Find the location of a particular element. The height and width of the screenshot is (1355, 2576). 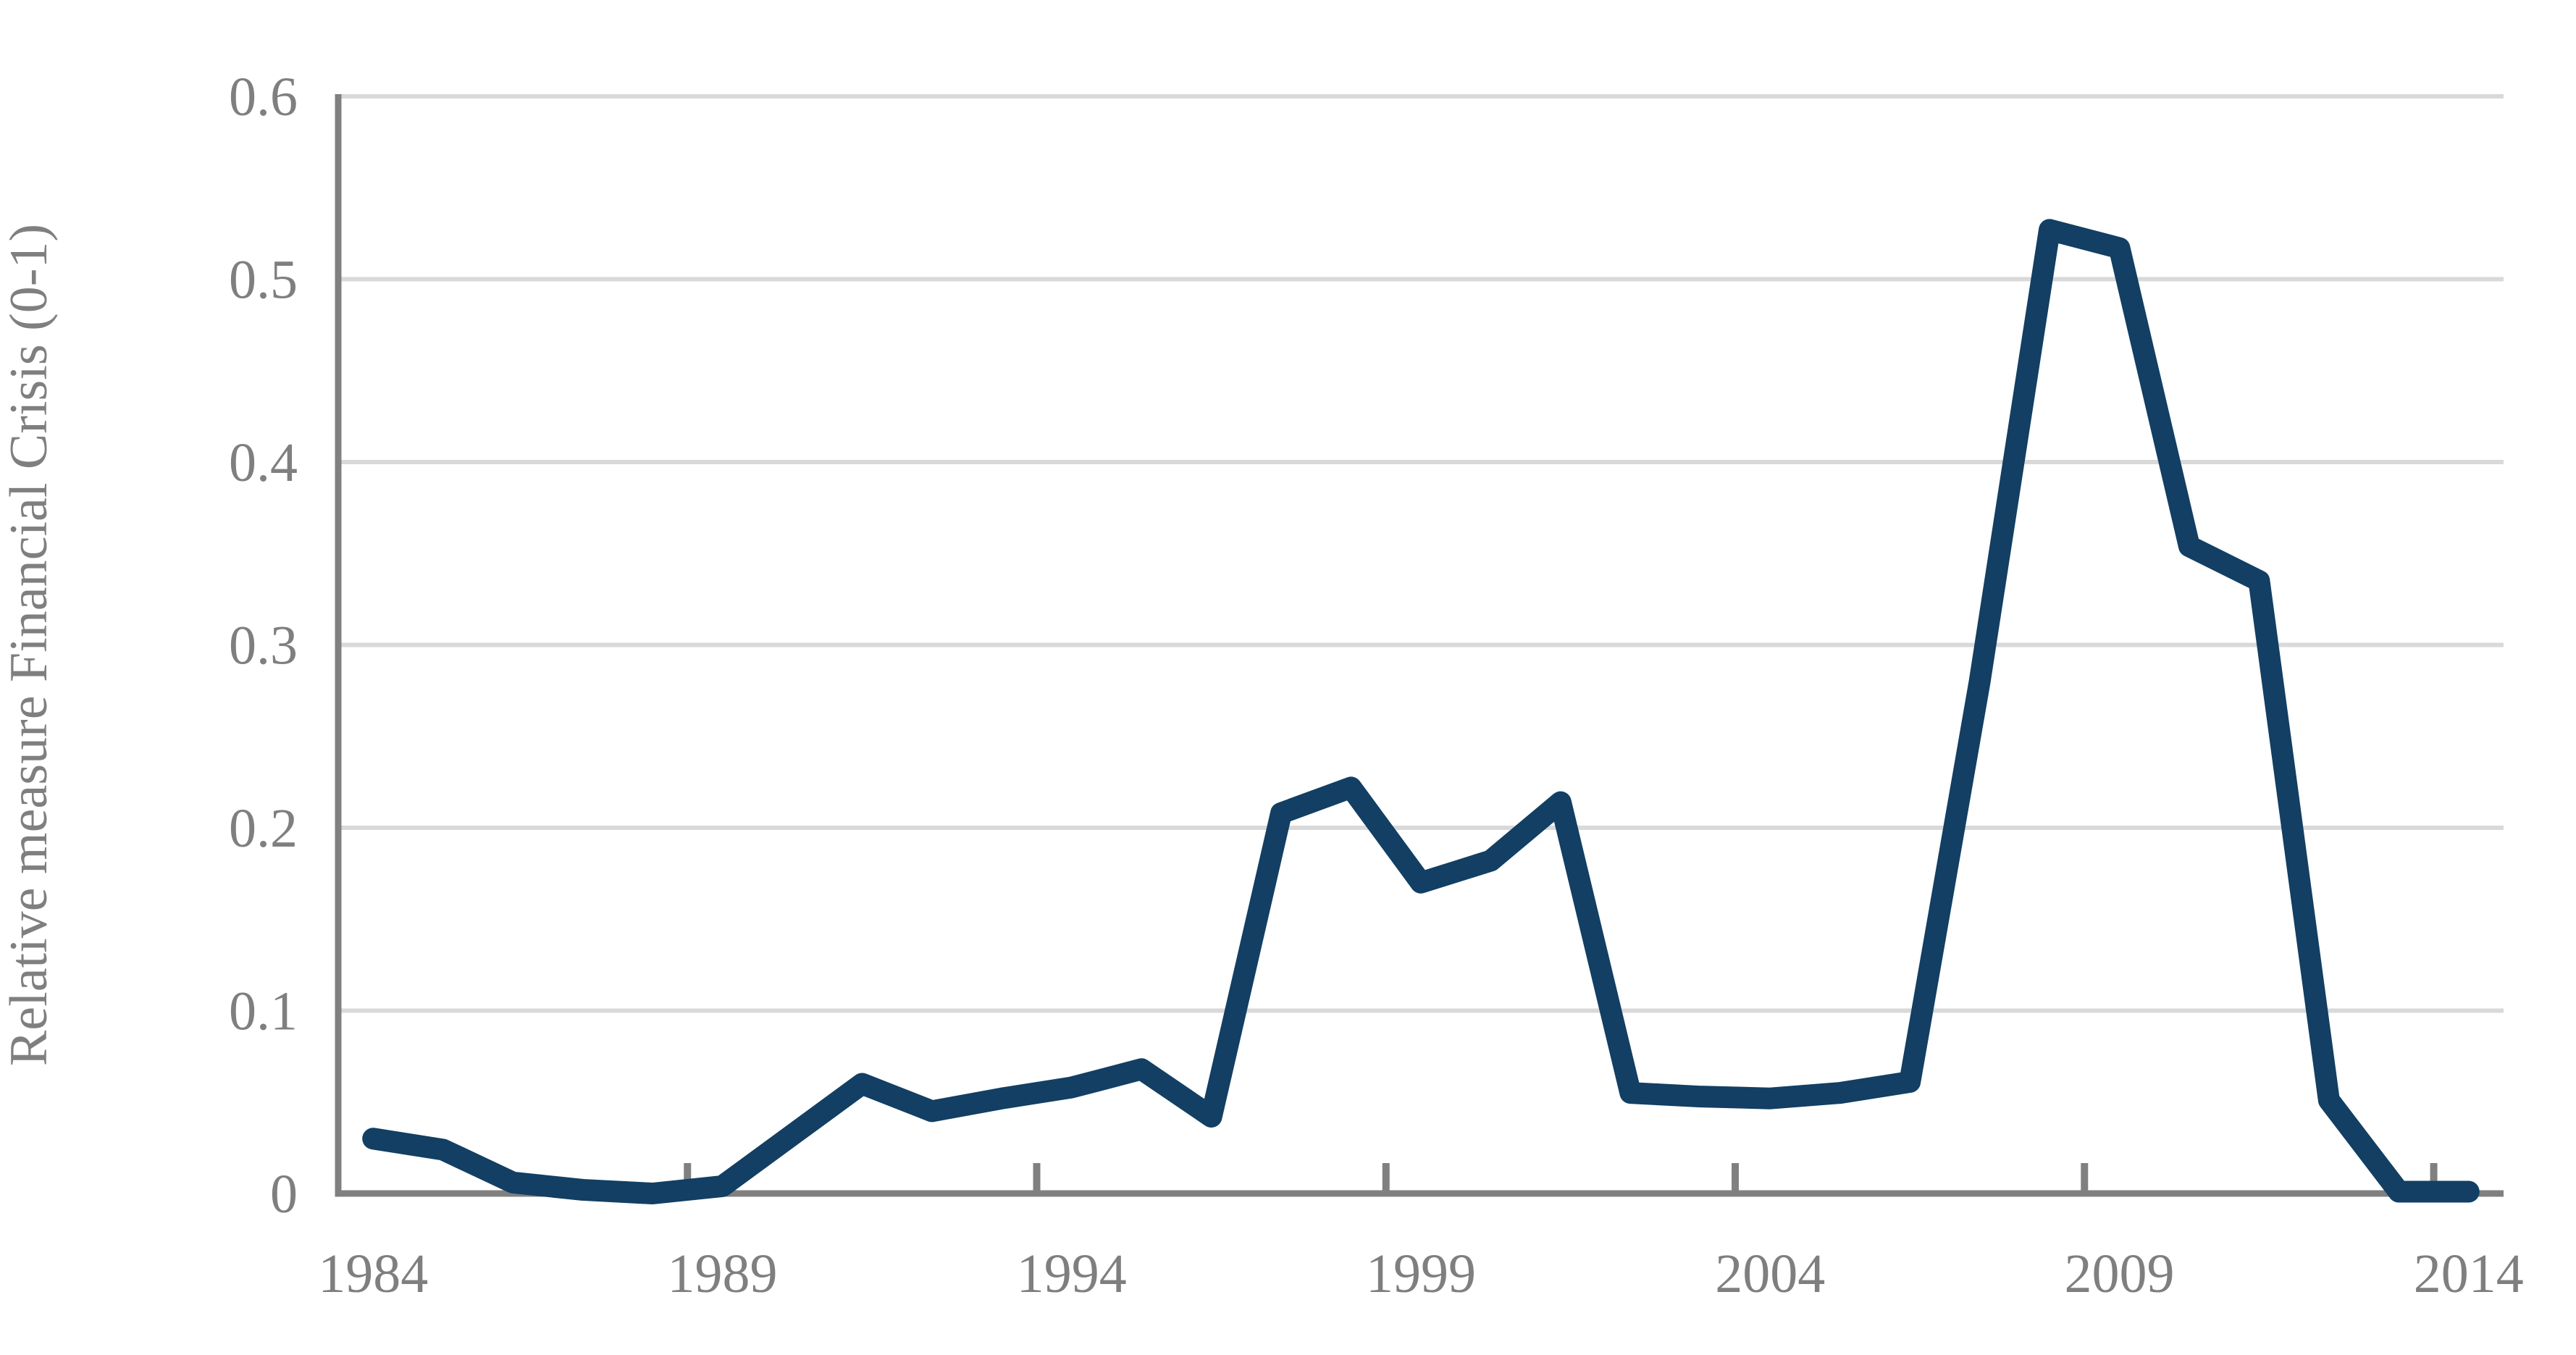

x-tick-label: 1999 is located at coordinates (1421, 1273).